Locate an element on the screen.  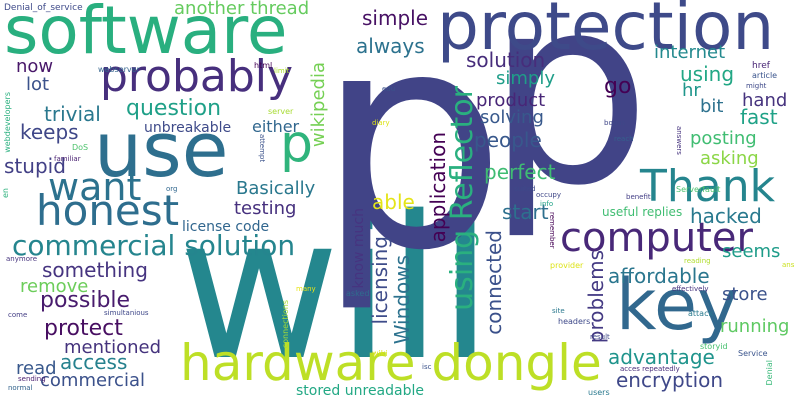
word-serverfault: Serverfault is located at coordinates (698, 189).